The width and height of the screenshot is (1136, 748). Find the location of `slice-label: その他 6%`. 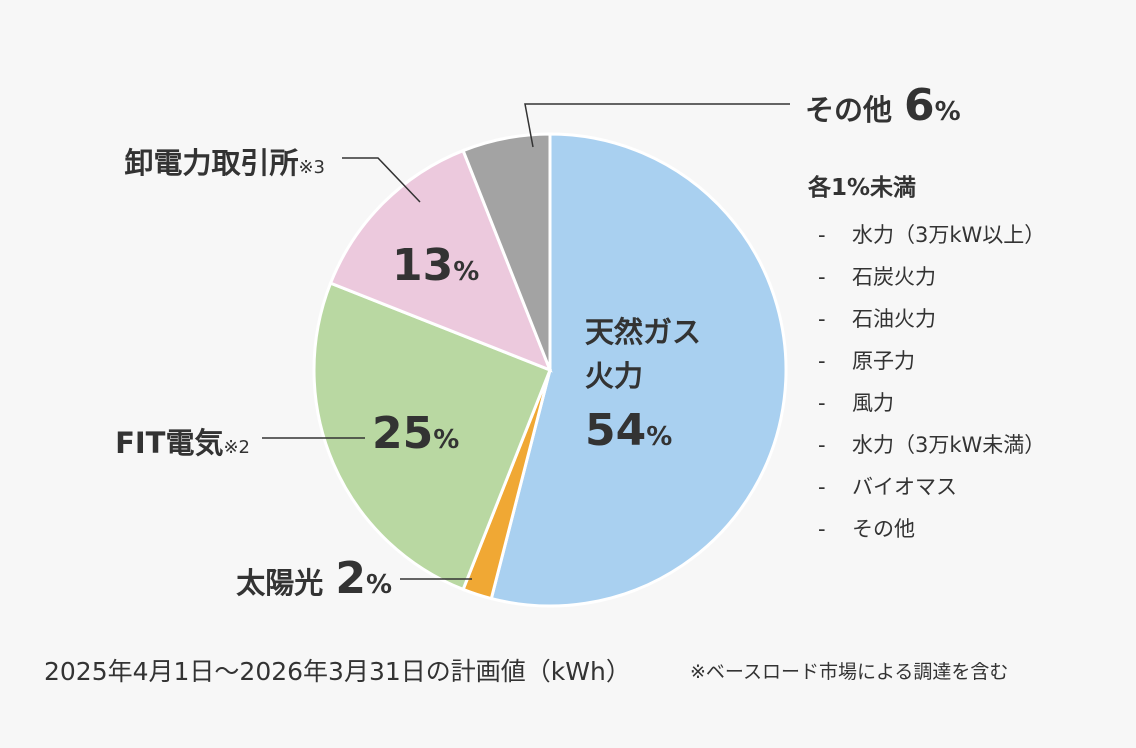

slice-label: その他 6% is located at coordinates (883, 105).